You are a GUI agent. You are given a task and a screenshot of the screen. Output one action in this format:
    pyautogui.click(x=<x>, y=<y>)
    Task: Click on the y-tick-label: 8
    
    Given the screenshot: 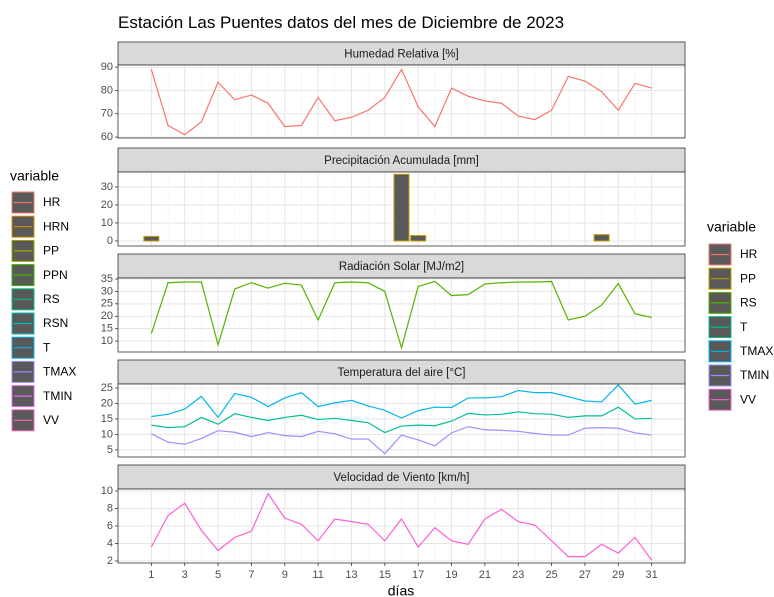 What is the action you would take?
    pyautogui.click(x=110, y=508)
    